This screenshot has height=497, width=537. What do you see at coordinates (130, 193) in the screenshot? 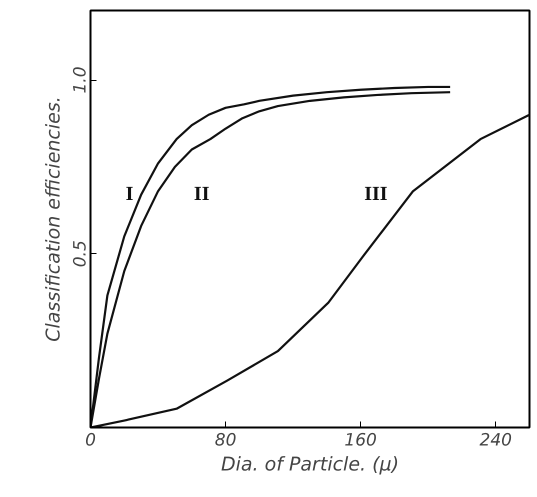
I see `series-label: I` at bounding box center [130, 193].